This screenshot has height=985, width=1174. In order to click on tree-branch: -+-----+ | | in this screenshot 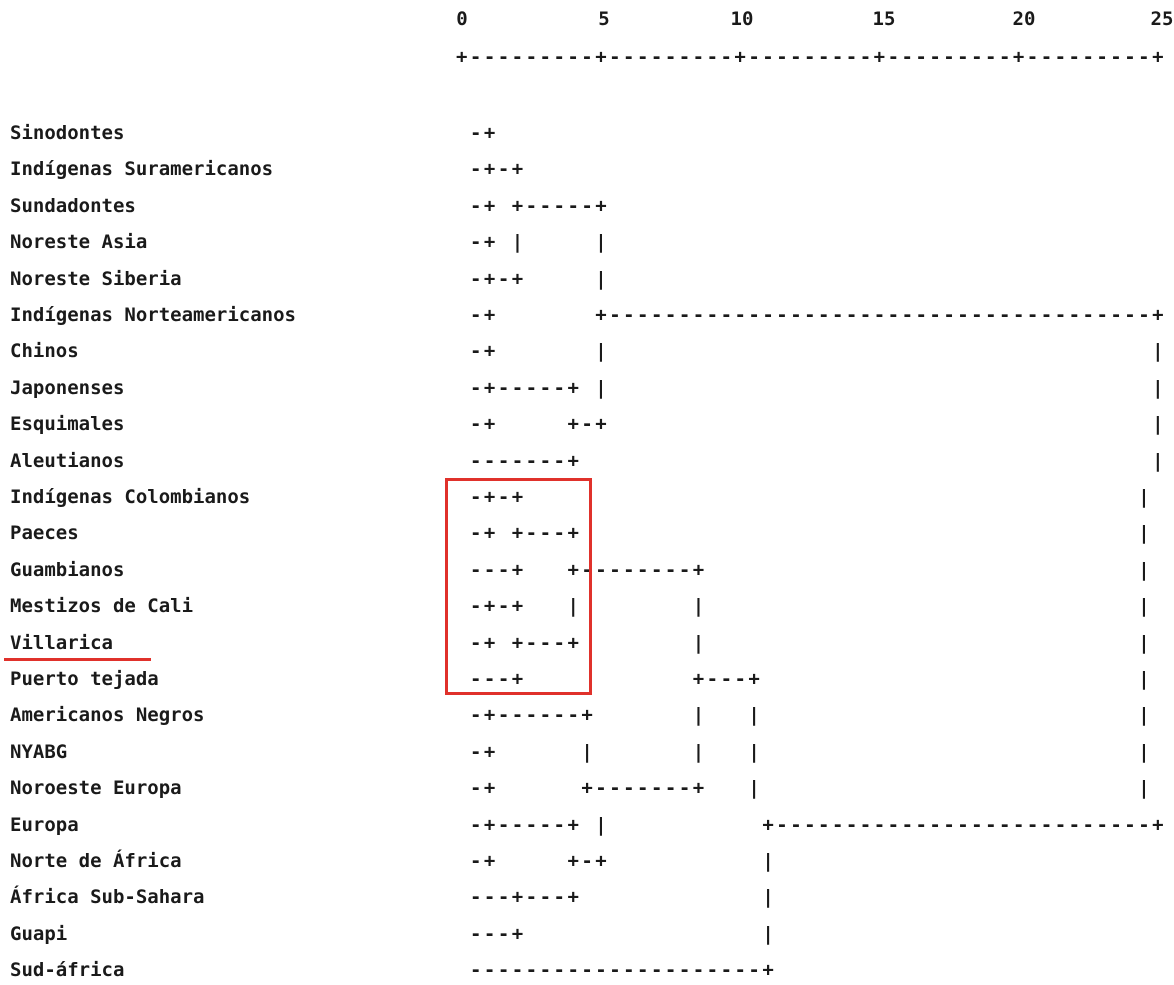, I will do `click(818, 387)`.